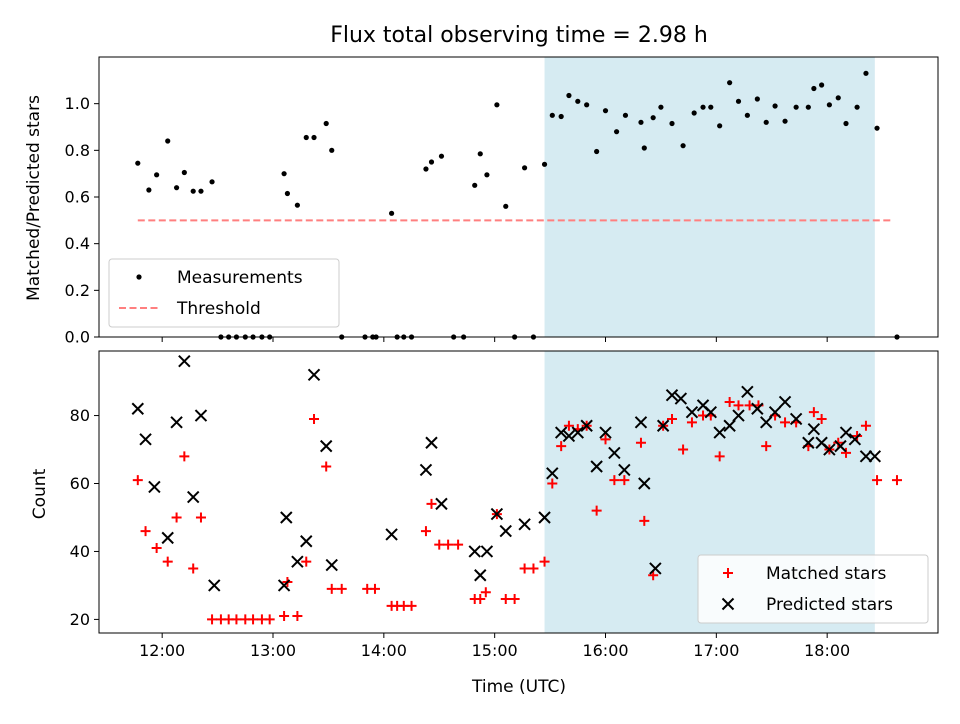 The height and width of the screenshot is (724, 960). Describe the element at coordinates (139, 277) in the screenshot. I see `legend-marker-measurements` at that location.